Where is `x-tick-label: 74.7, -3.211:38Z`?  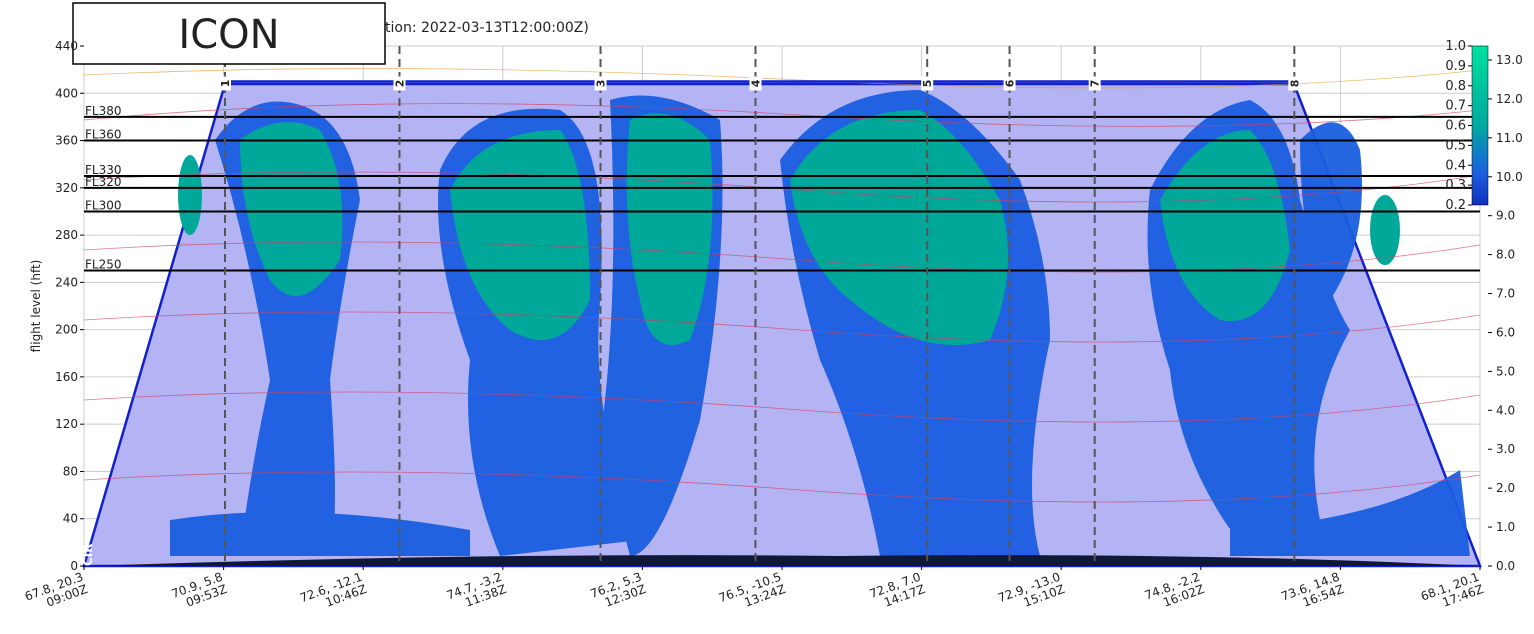 x-tick-label: 74.7, -3.211:38Z is located at coordinates (477, 590).